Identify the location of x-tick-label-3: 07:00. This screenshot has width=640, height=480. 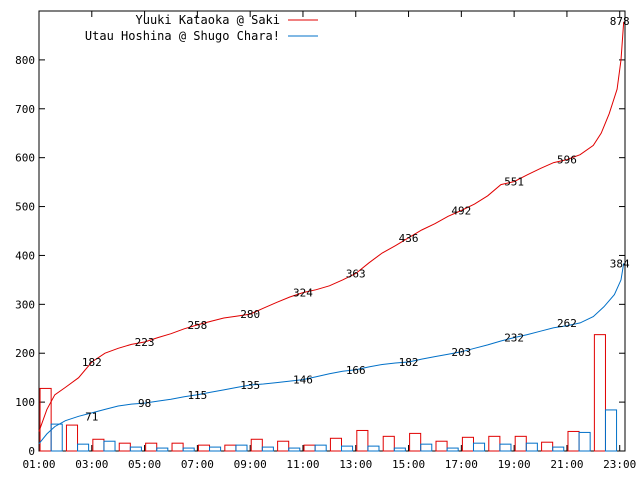
(197, 464).